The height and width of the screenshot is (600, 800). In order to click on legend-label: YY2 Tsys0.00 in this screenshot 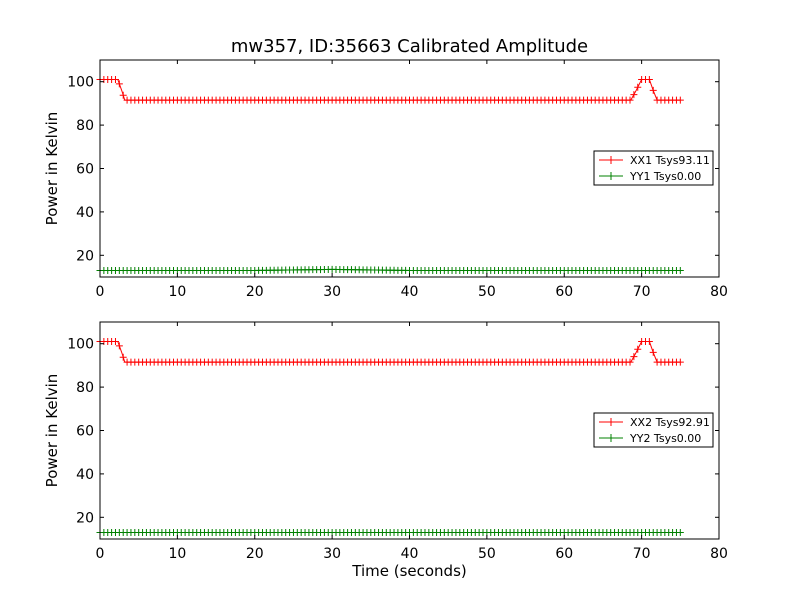, I will do `click(665, 438)`.